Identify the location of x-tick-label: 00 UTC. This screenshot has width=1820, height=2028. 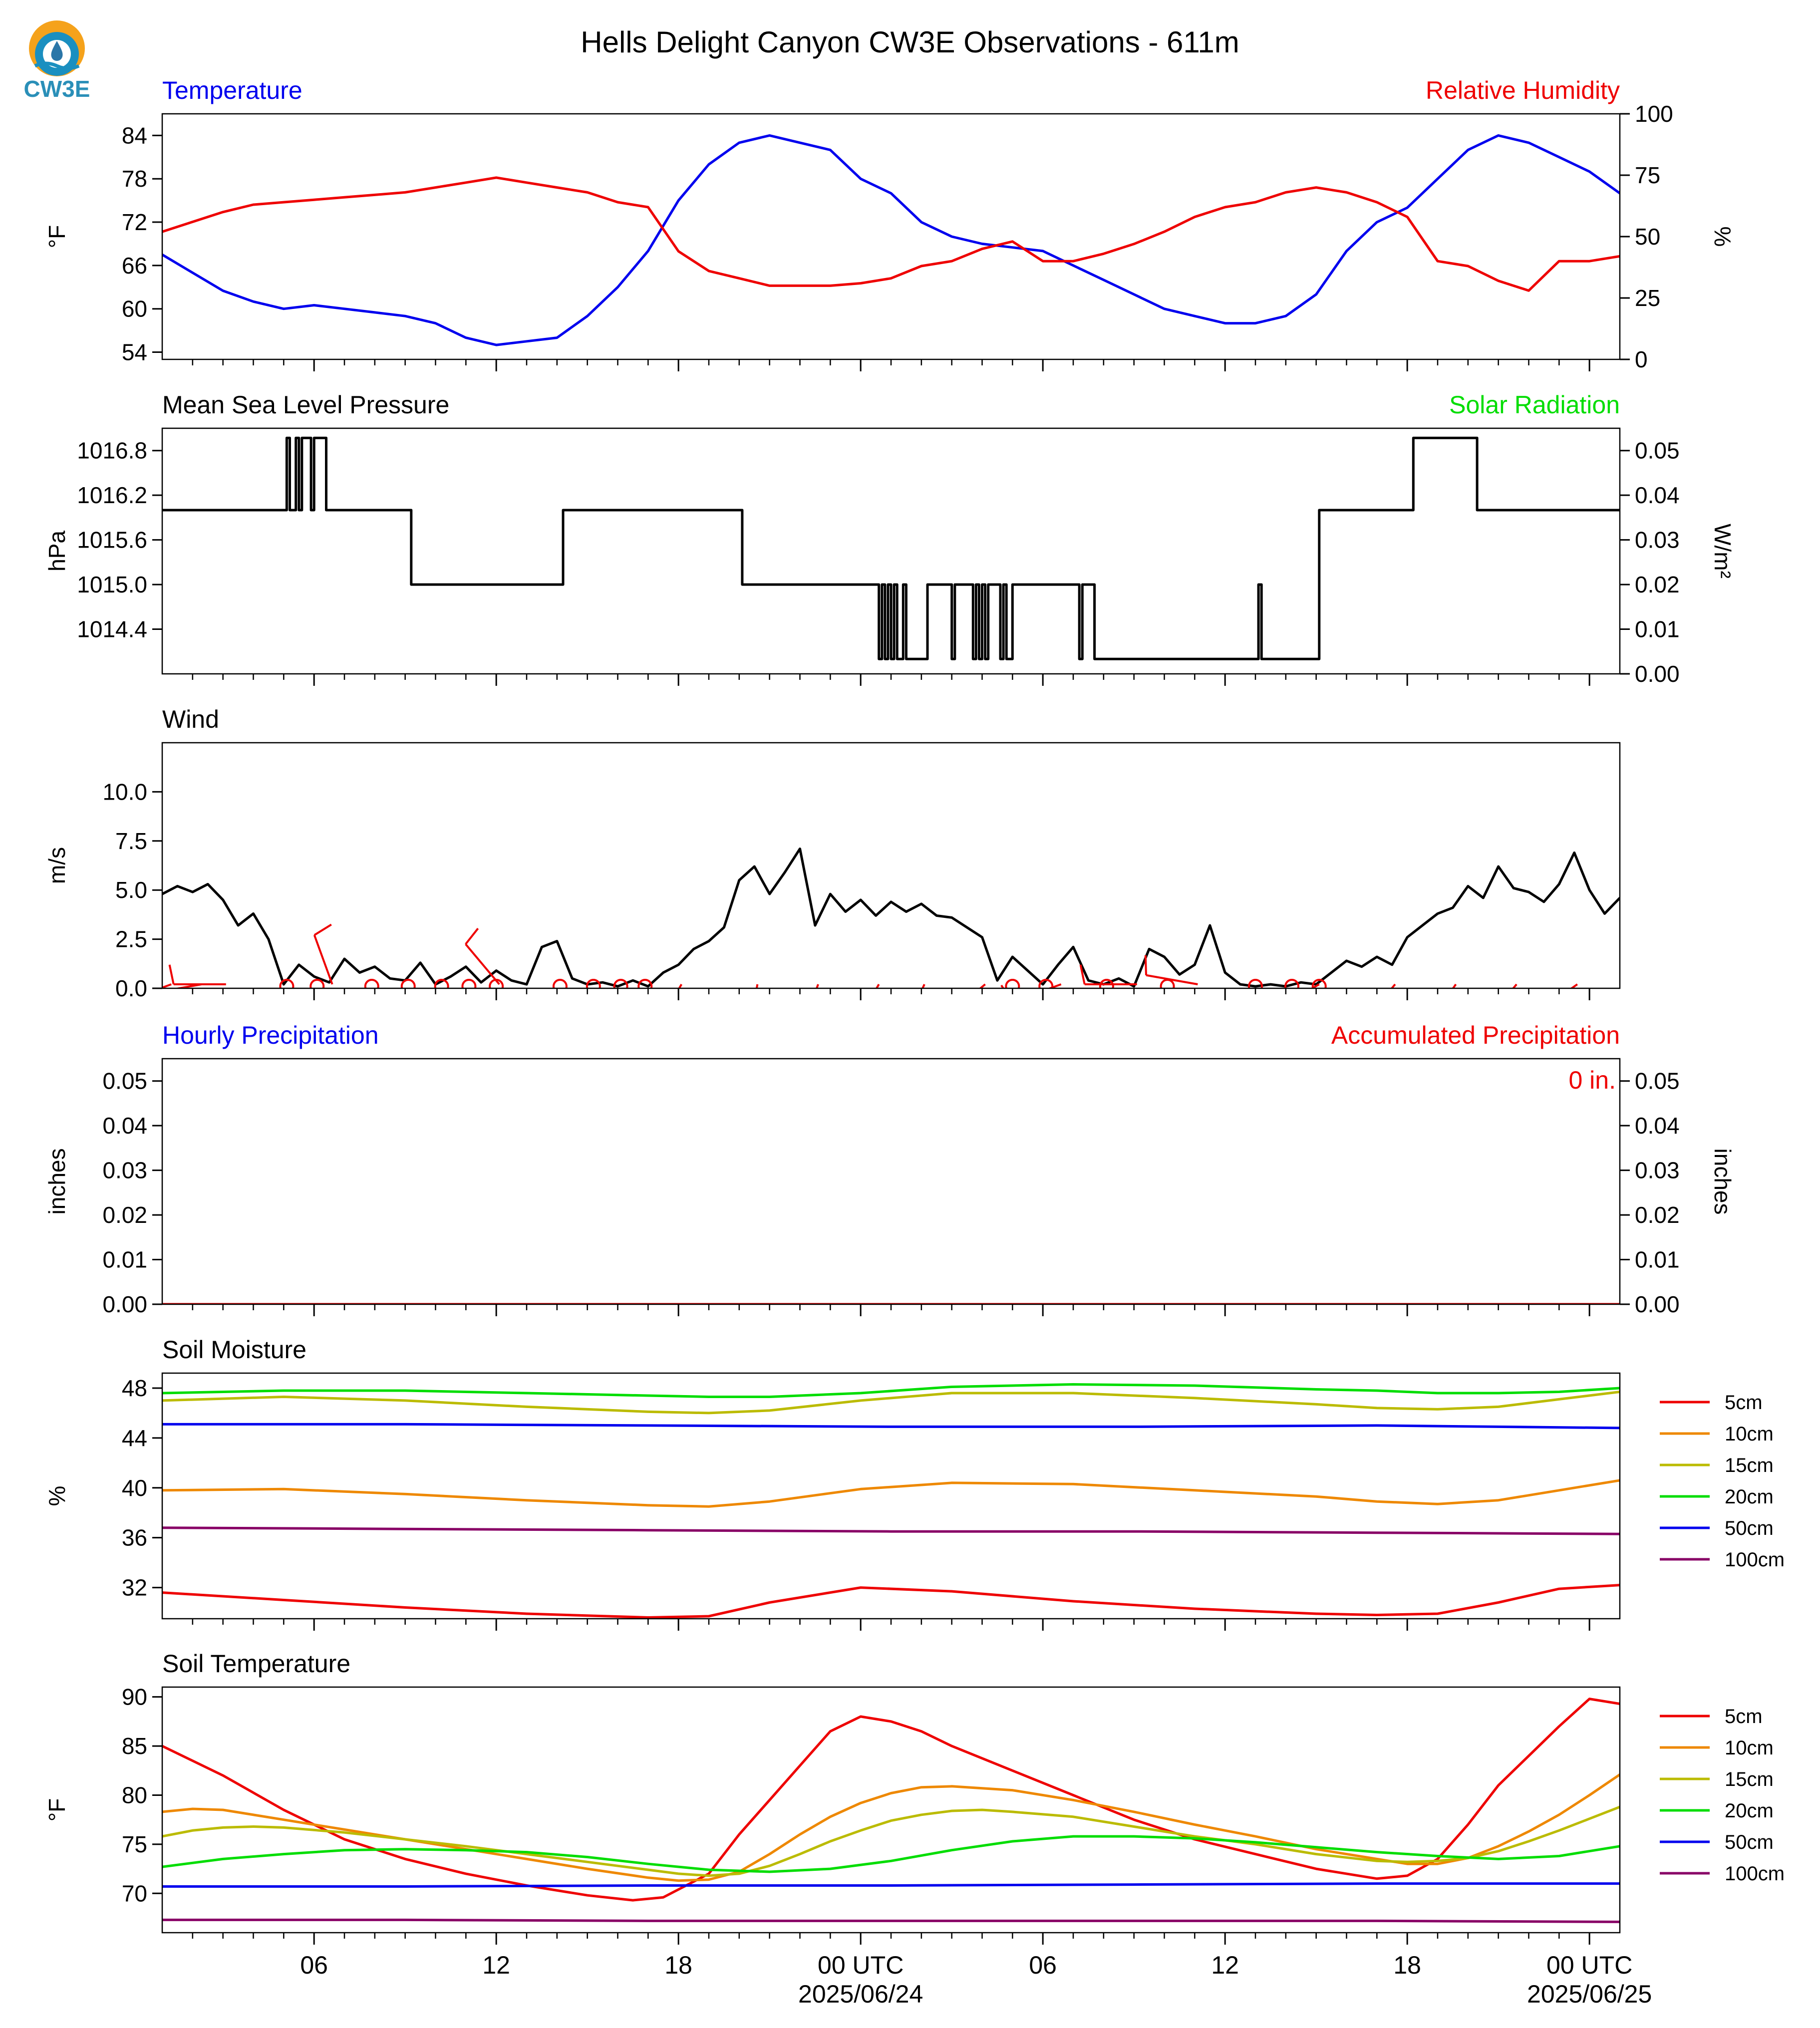
(1589, 1965).